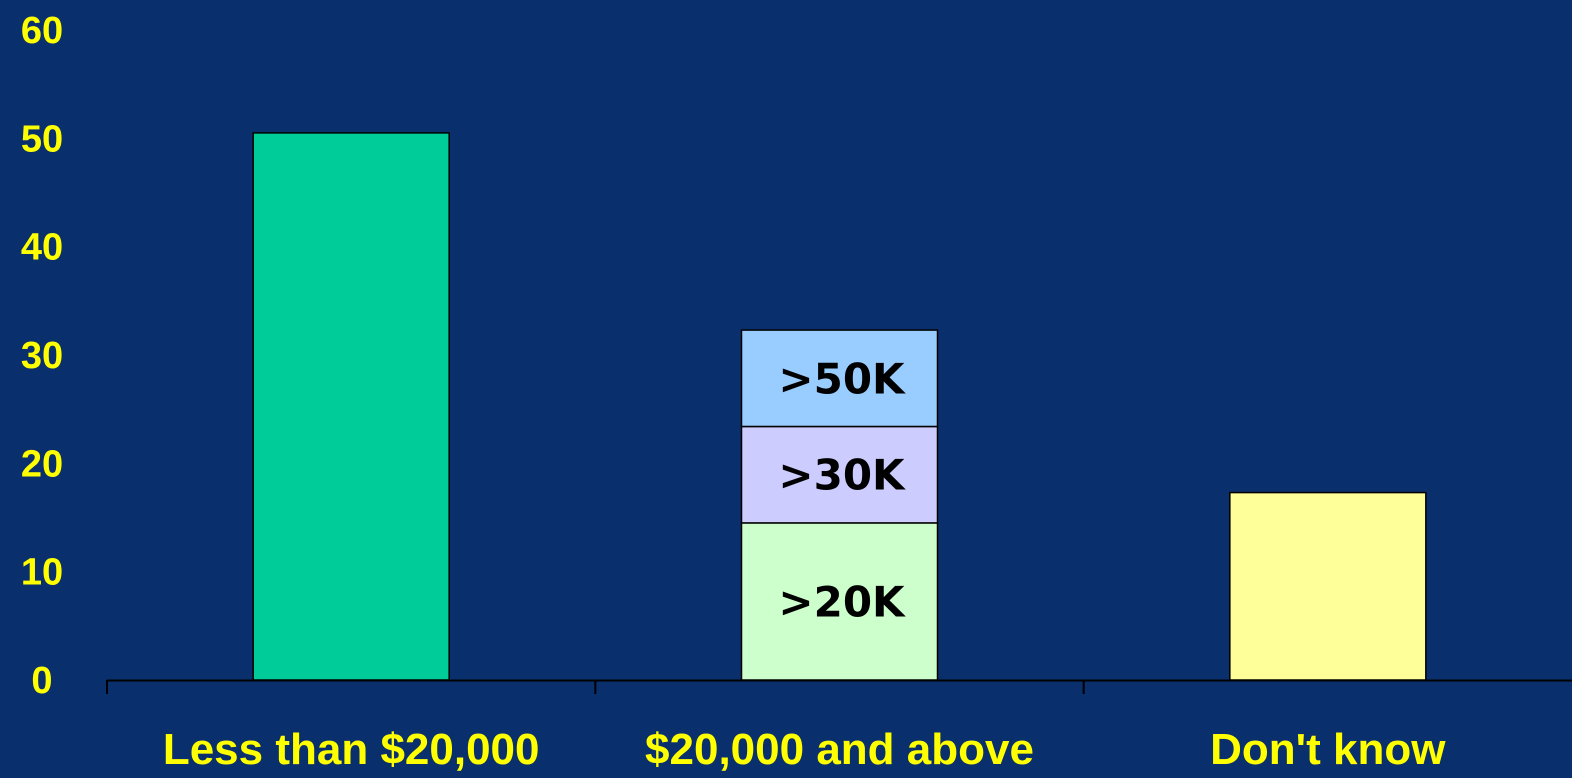 The width and height of the screenshot is (1572, 778). What do you see at coordinates (839, 749) in the screenshot?
I see `x-tick-label: $20,000 and above` at bounding box center [839, 749].